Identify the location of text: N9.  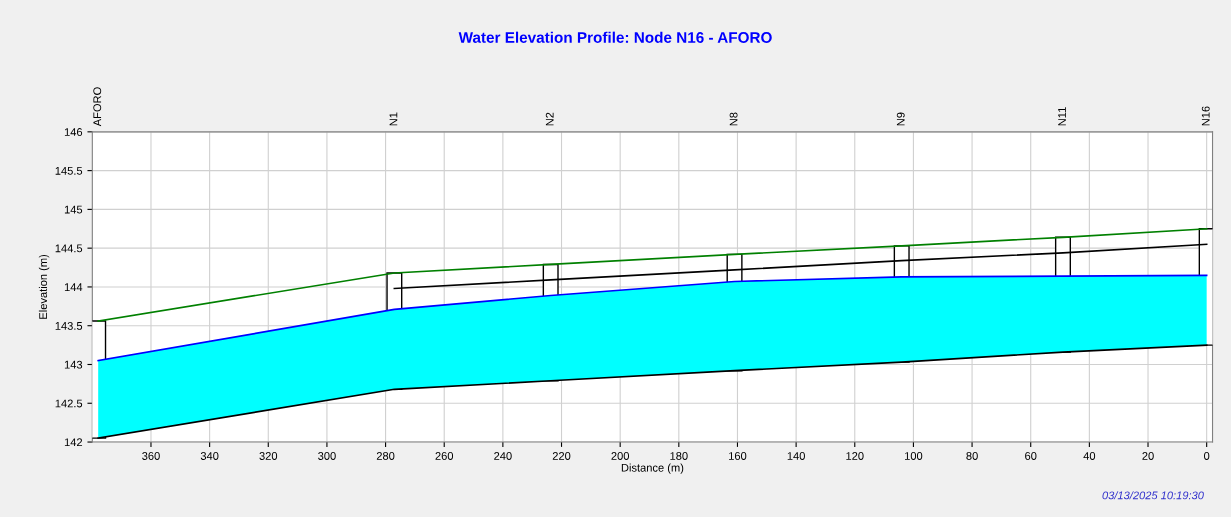
(900, 119).